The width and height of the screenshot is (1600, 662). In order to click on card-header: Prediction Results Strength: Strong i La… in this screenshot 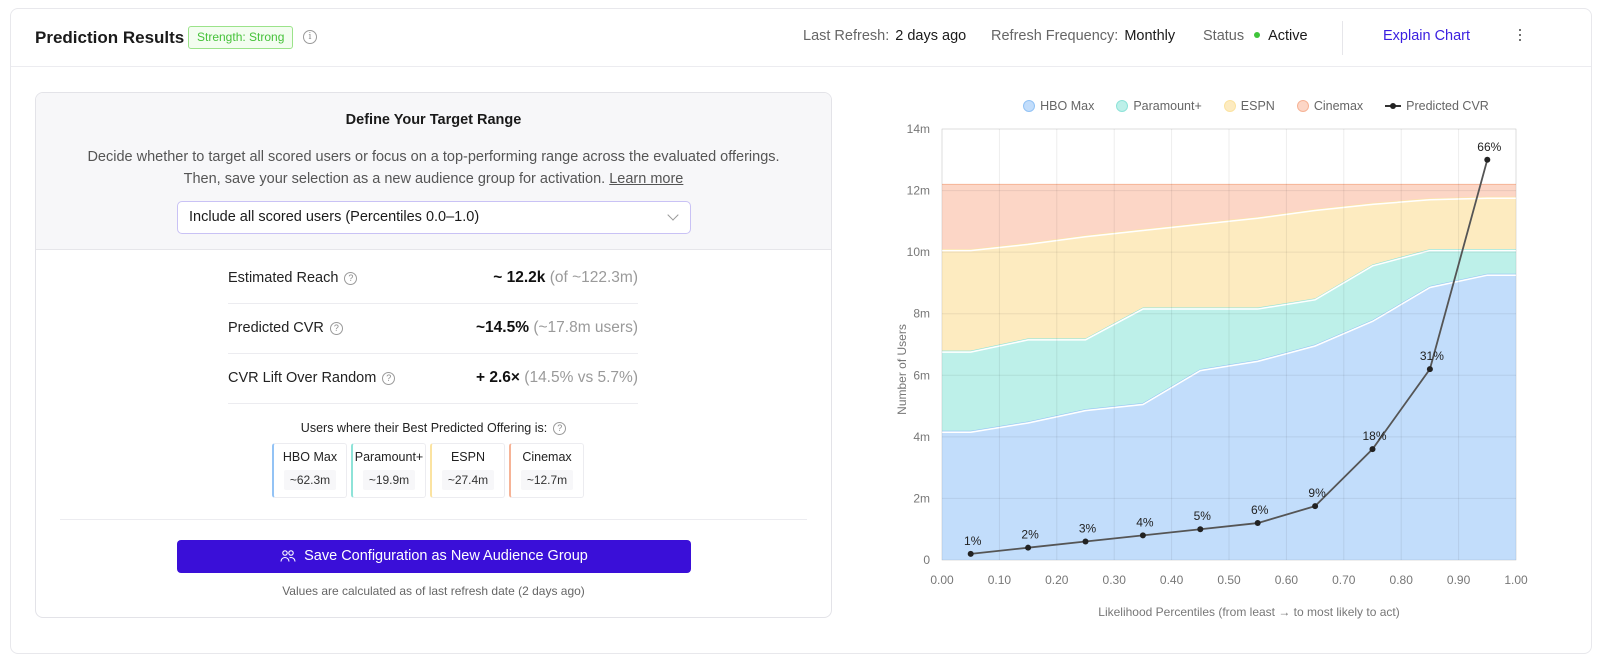, I will do `click(801, 38)`.